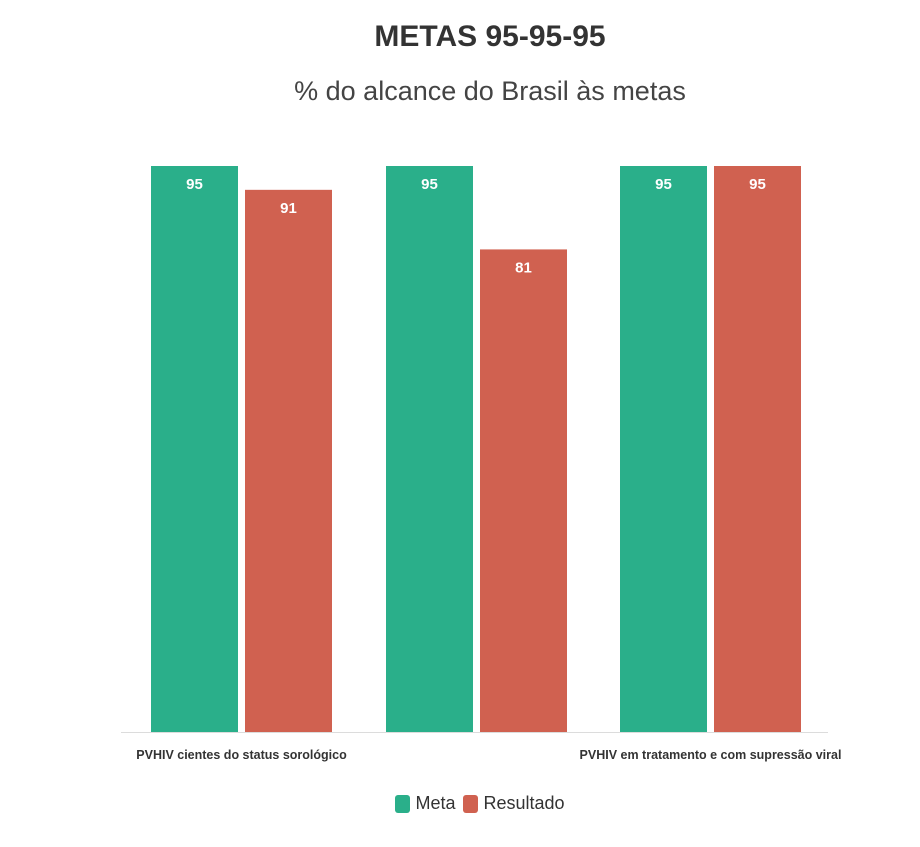  I want to click on legend-item-resultado: Resultado, so click(514, 803).